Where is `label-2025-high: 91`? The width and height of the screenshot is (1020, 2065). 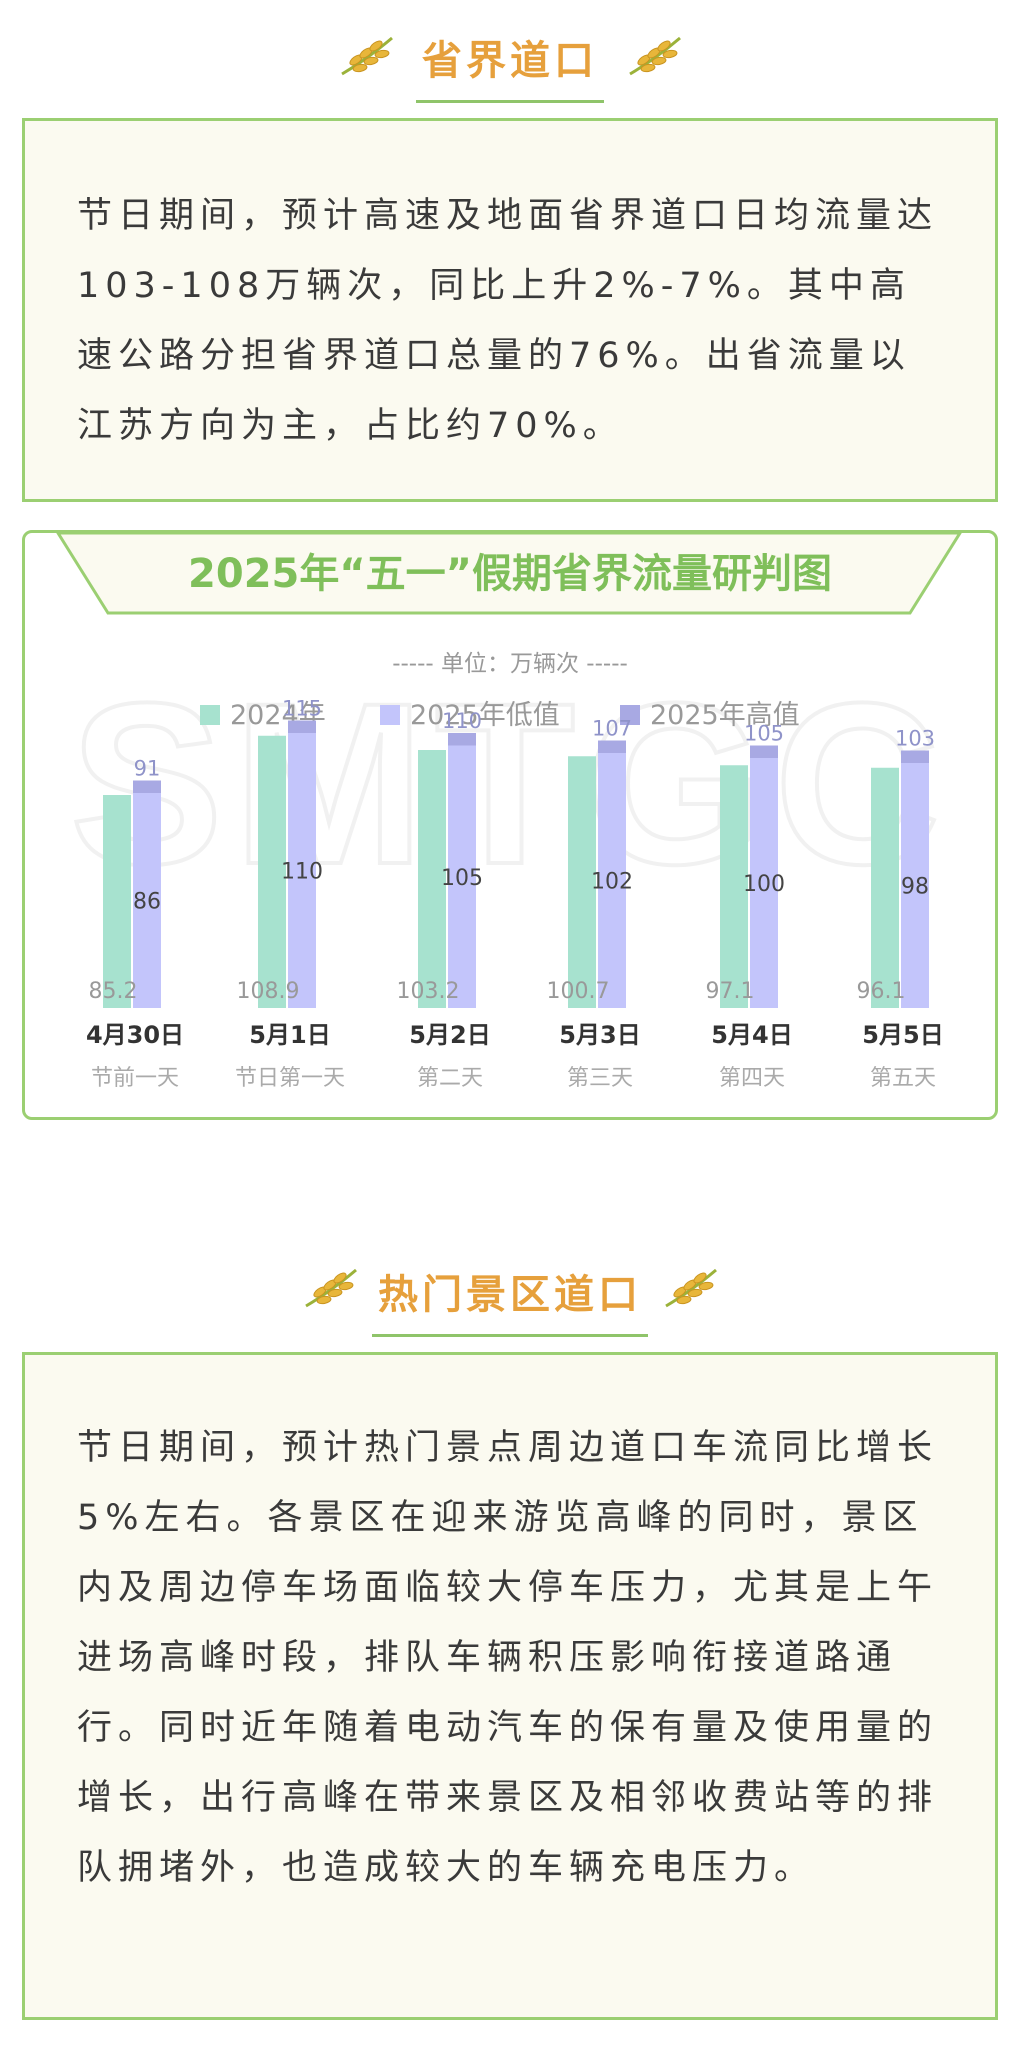
label-2025-high: 91 is located at coordinates (147, 769).